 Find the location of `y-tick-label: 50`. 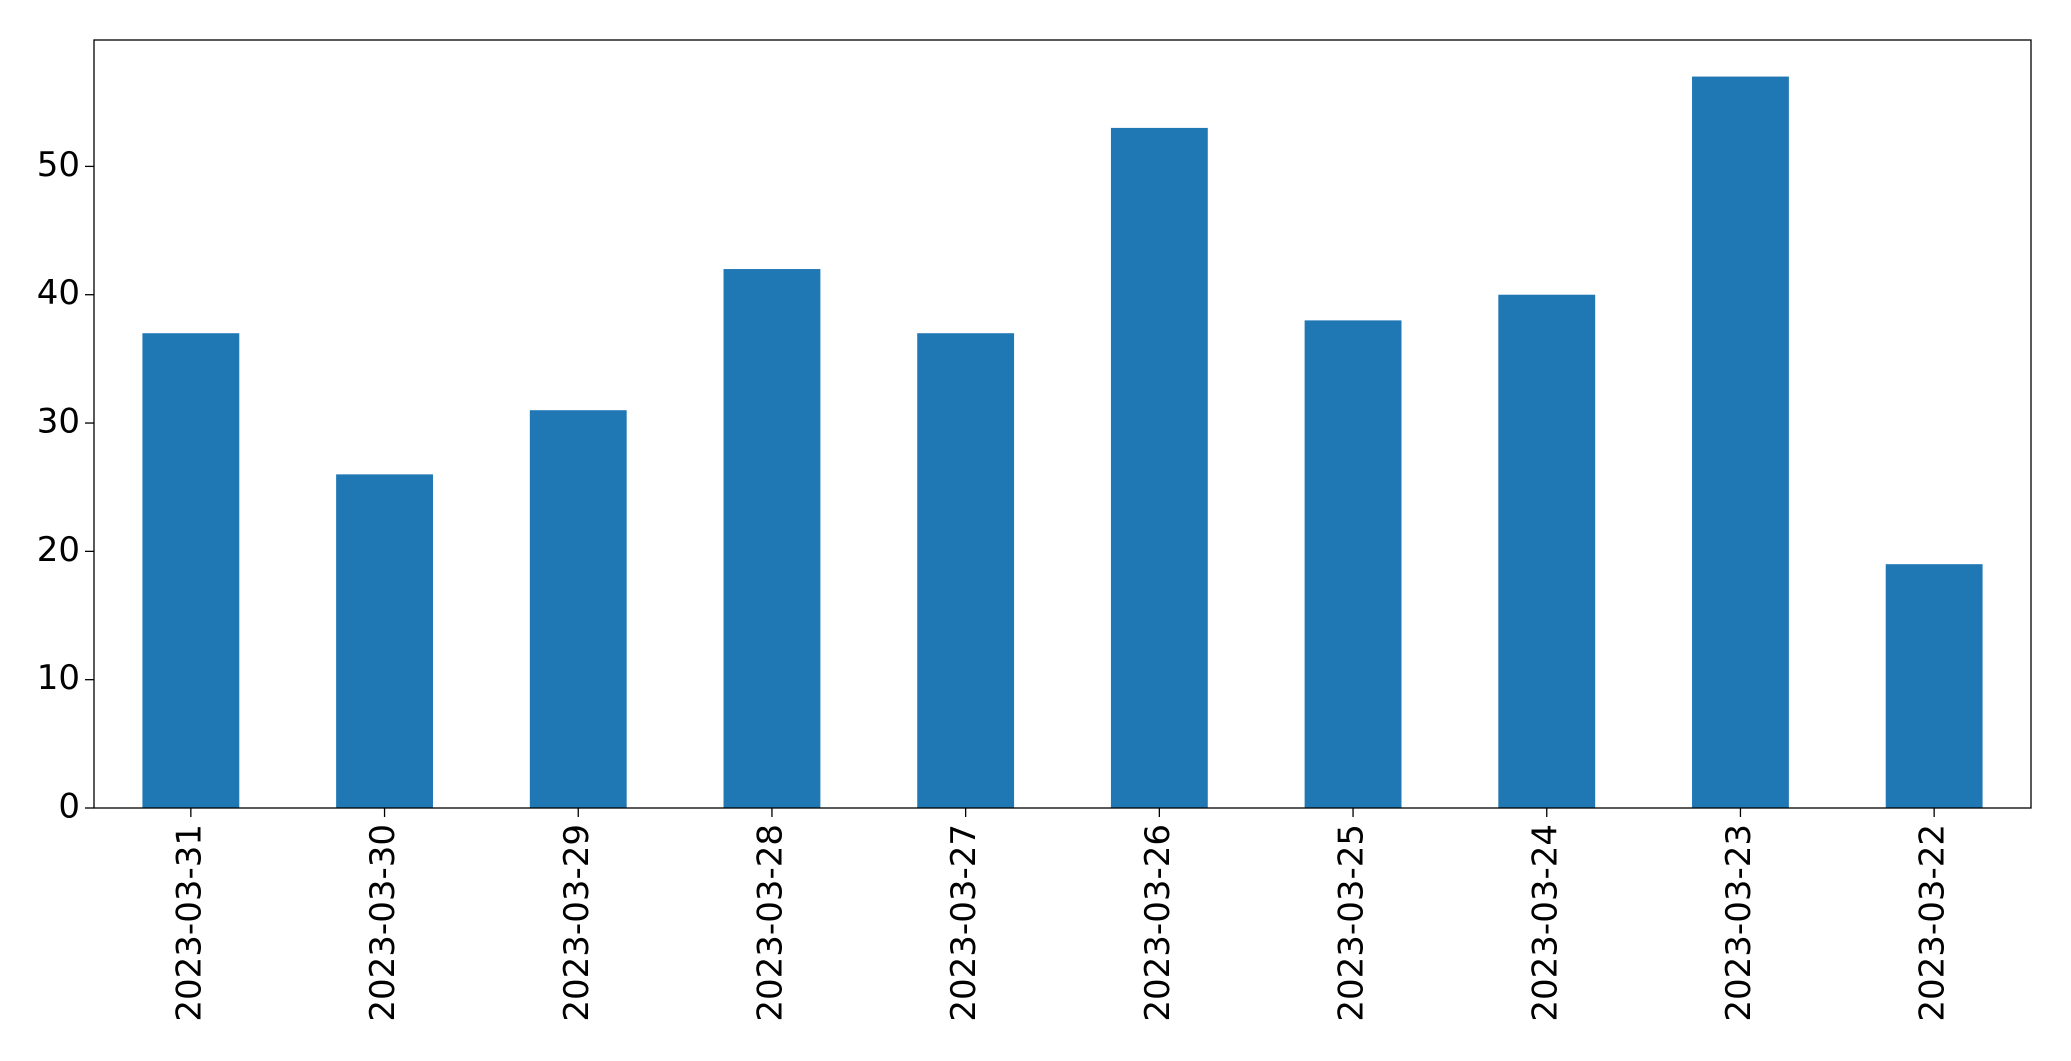

y-tick-label: 50 is located at coordinates (58, 165).